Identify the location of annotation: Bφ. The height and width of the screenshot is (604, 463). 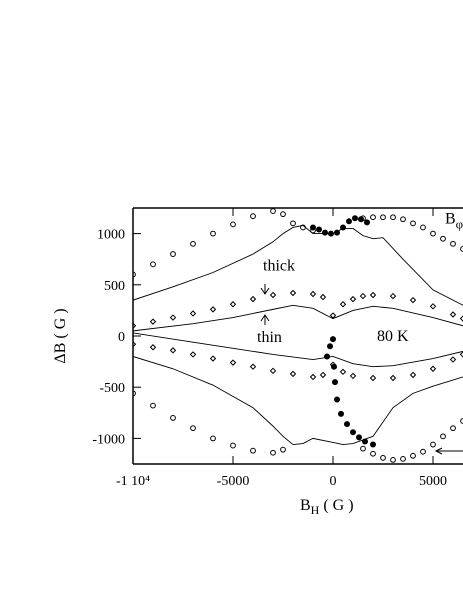
(454, 220).